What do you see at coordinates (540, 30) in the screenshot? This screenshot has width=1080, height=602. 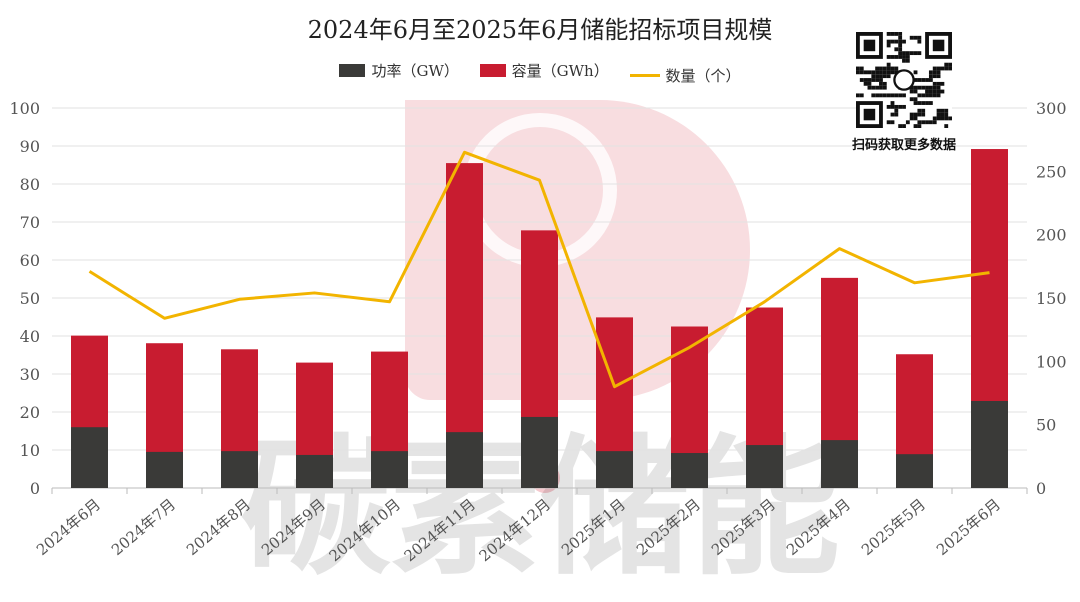 I see `chart-title: 2024年6月至2025年6月储能招标项目规模` at bounding box center [540, 30].